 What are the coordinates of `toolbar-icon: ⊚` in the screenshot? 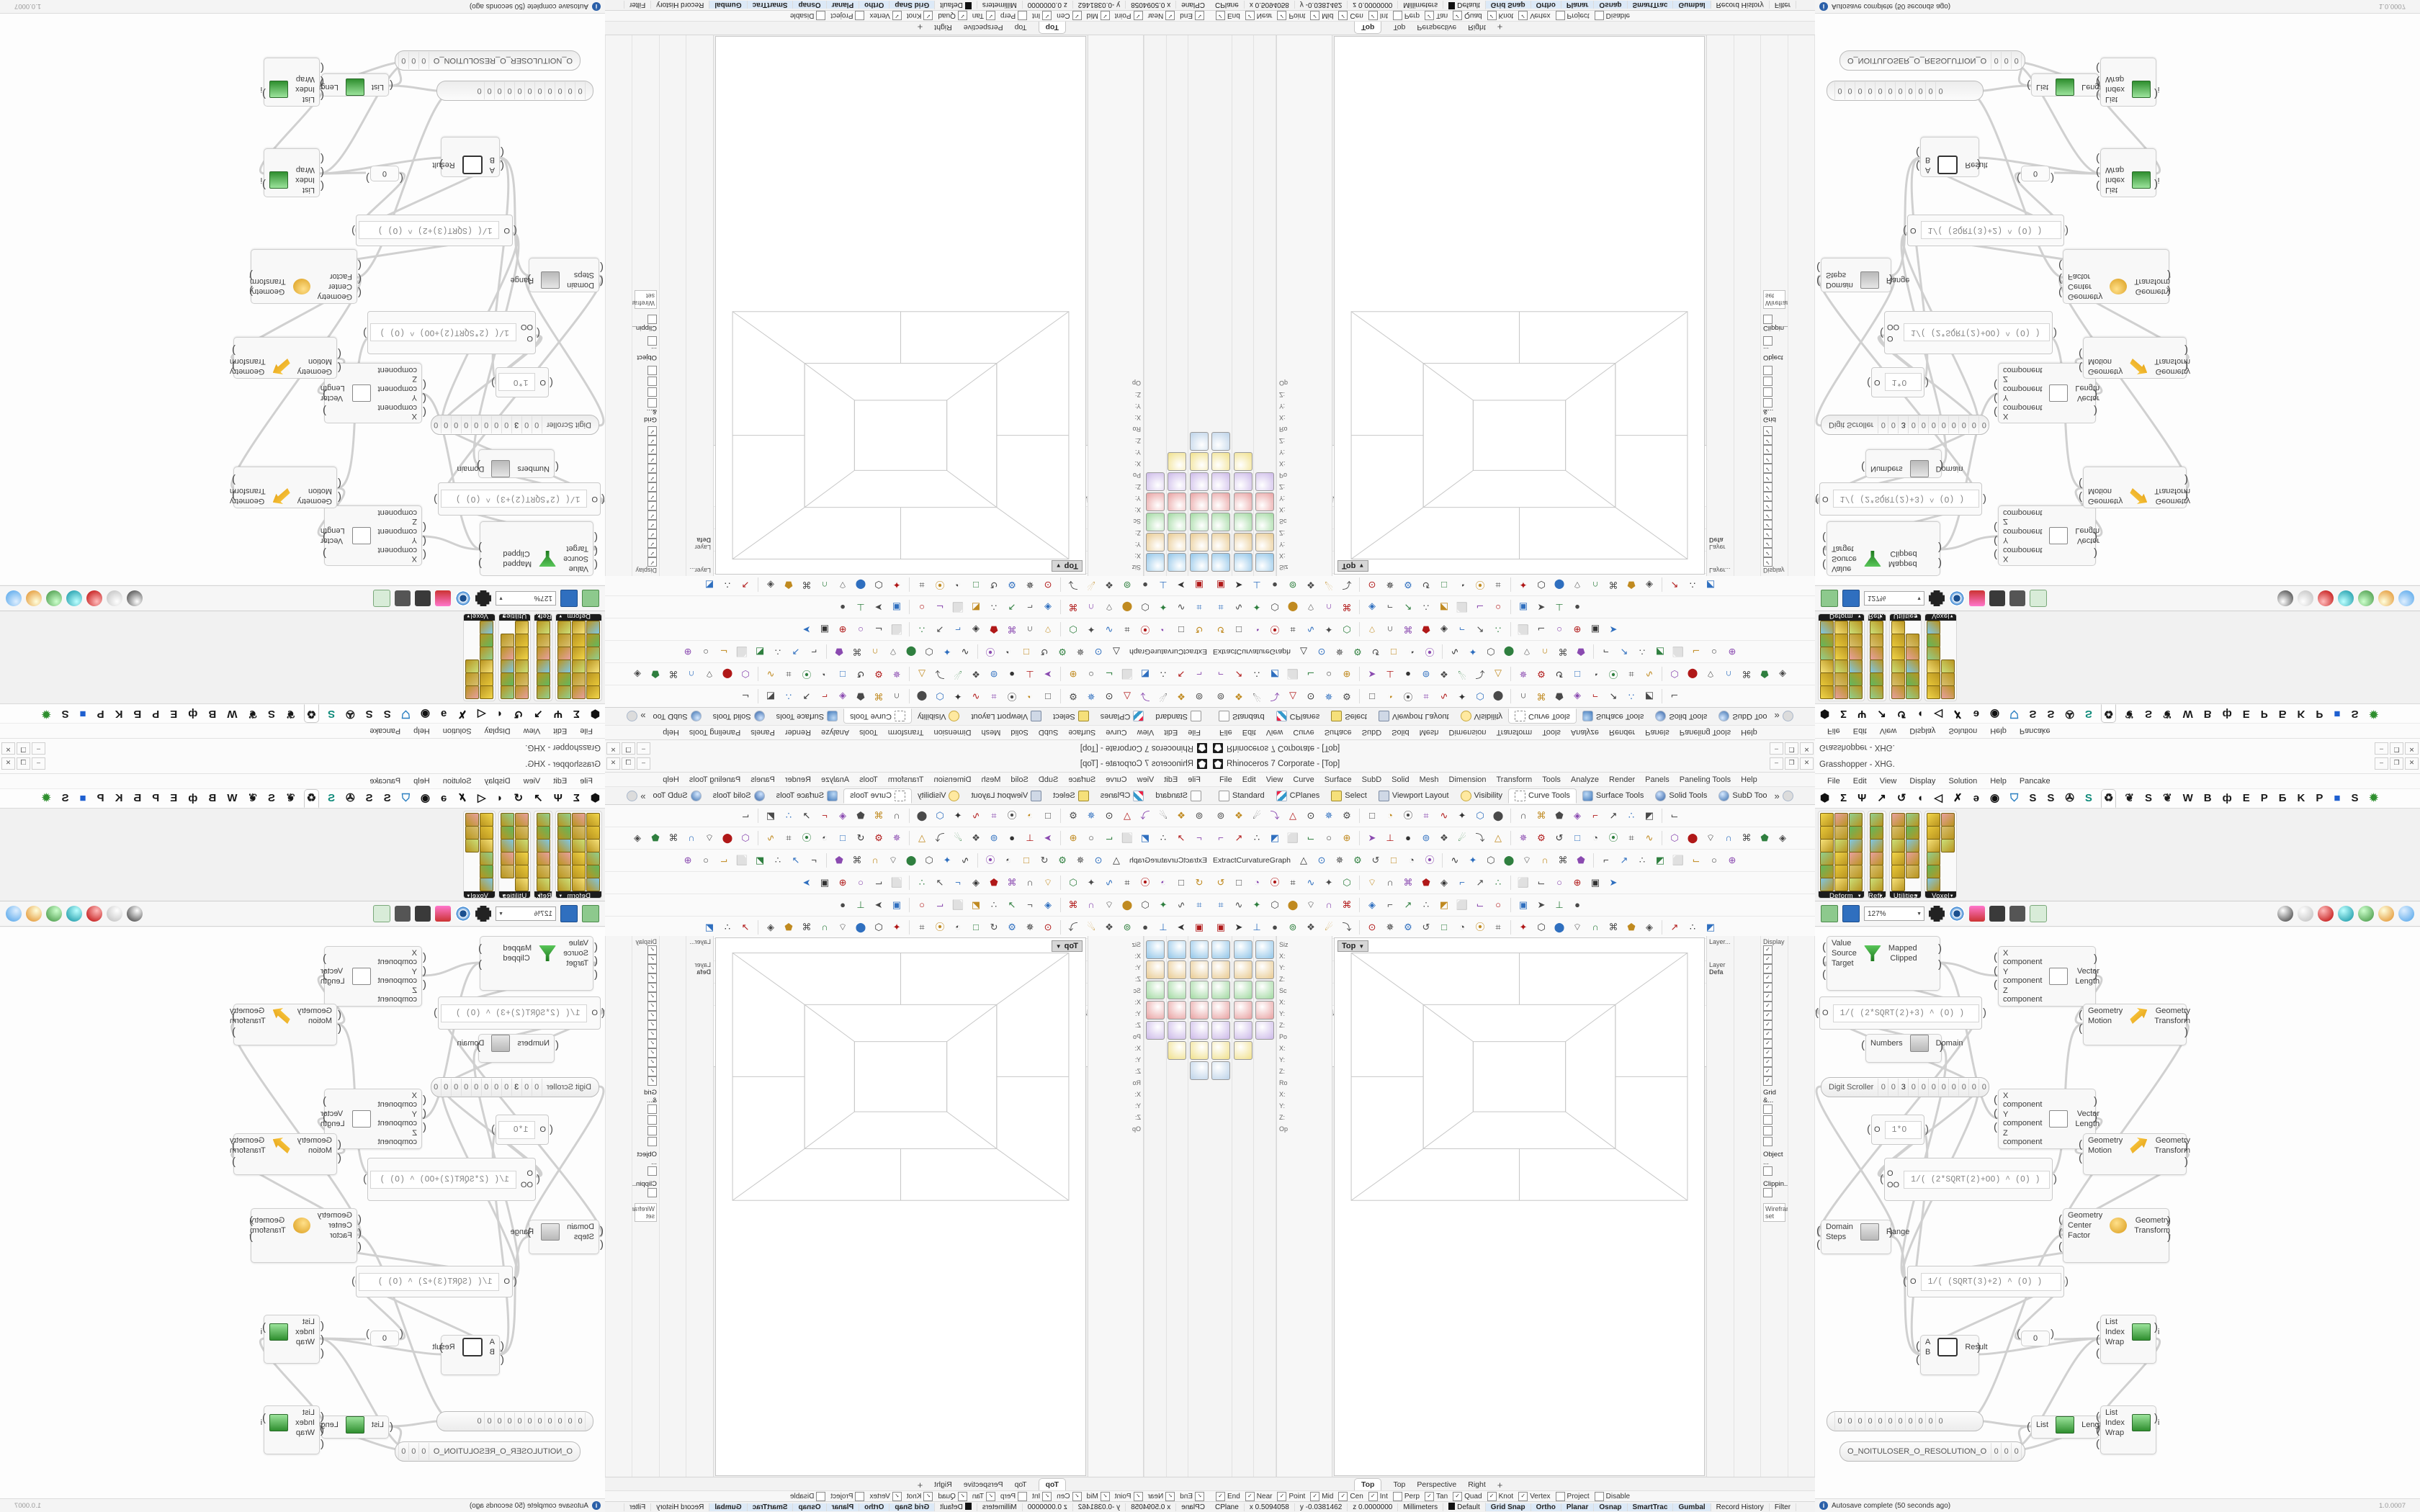 It's located at (1293, 927).